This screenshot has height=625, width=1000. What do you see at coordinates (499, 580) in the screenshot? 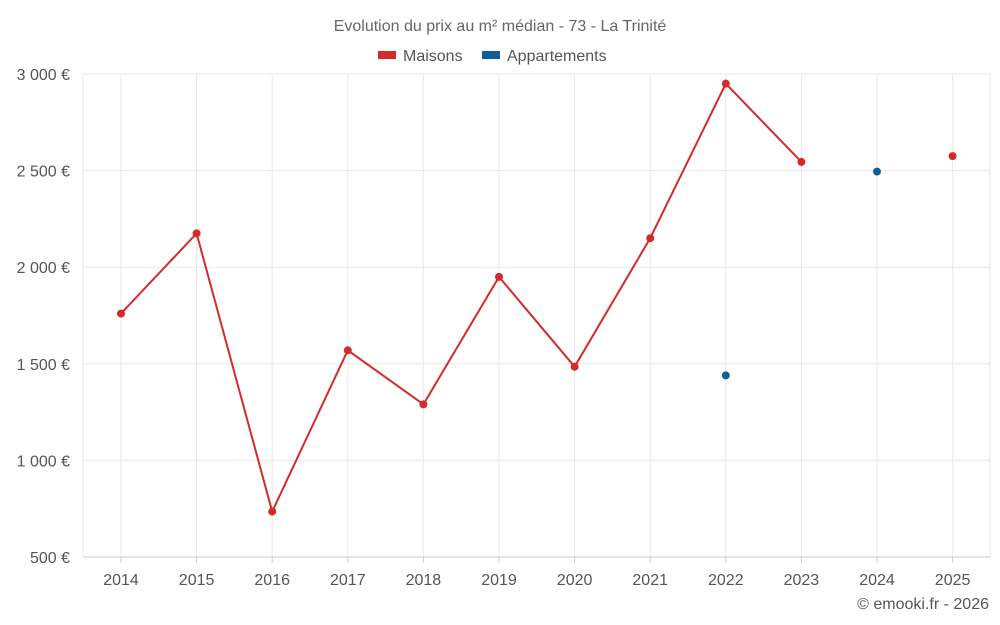
I see `x-tick-label: 2019` at bounding box center [499, 580].